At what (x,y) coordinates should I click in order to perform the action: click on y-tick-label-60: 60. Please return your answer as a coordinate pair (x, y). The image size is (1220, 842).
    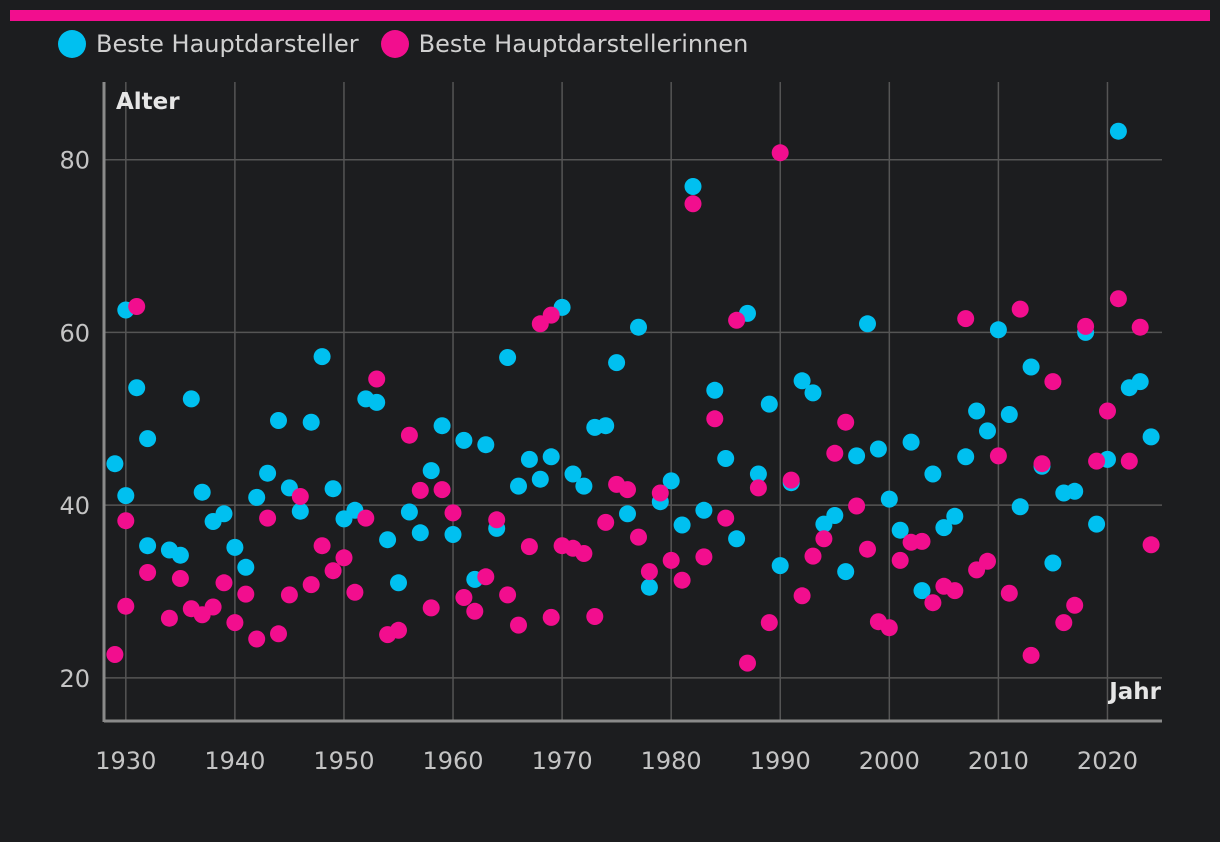
    Looking at the image, I should click on (74, 333).